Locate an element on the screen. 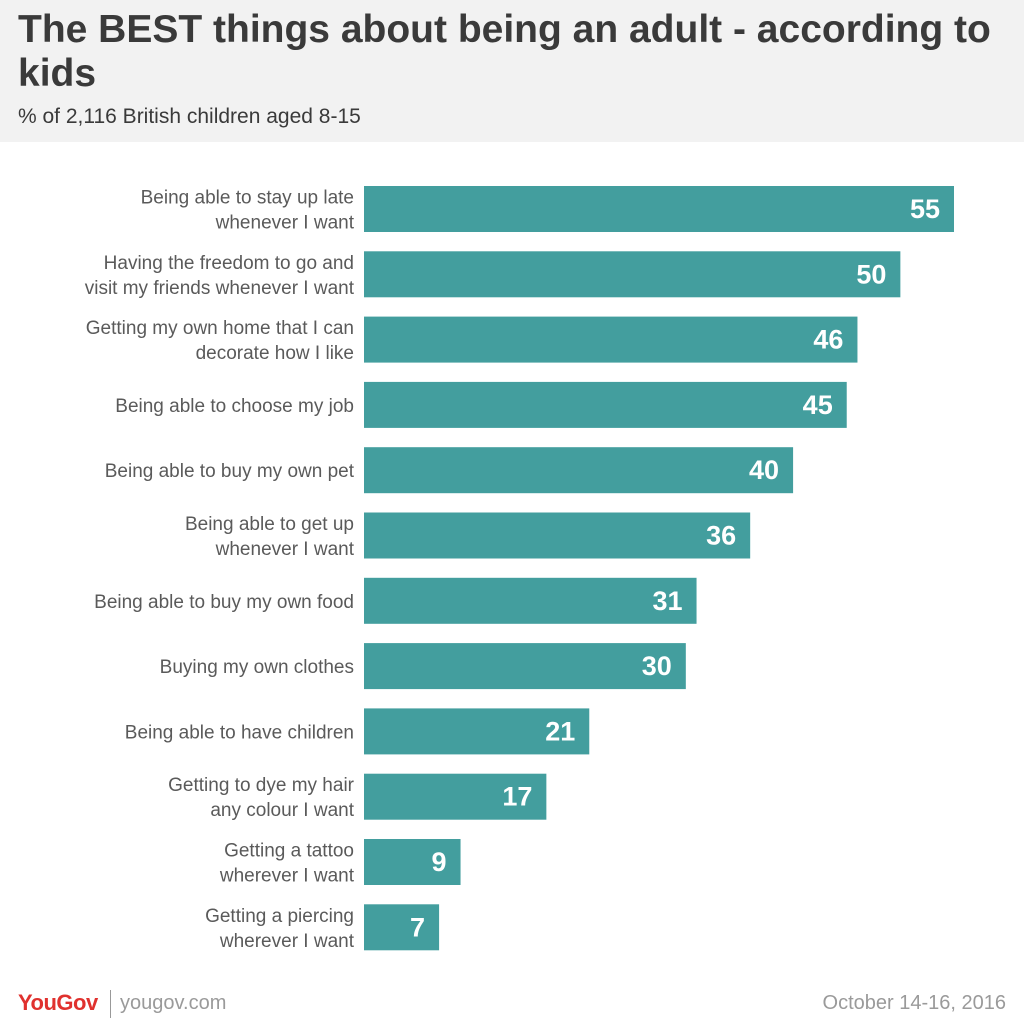  category-label-line: Being able to stay up late is located at coordinates (247, 198).